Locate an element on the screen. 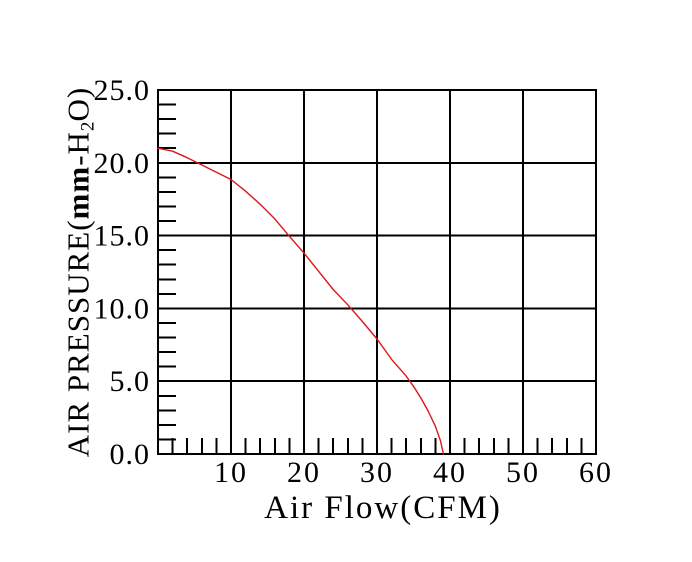 The image size is (692, 562). y-axis-title-subscript: 2 is located at coordinates (88, 126).